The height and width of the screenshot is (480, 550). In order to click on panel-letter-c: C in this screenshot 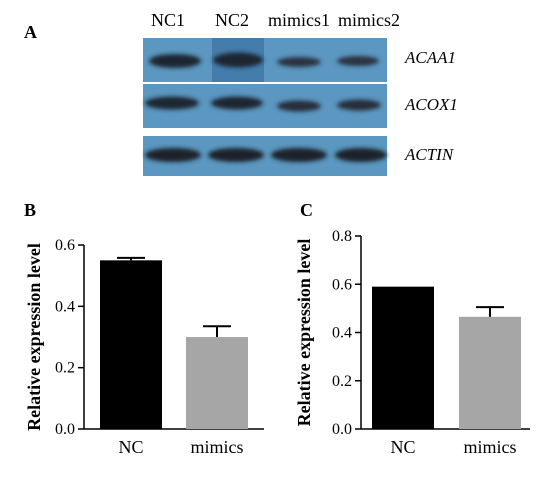, I will do `click(306, 210)`.